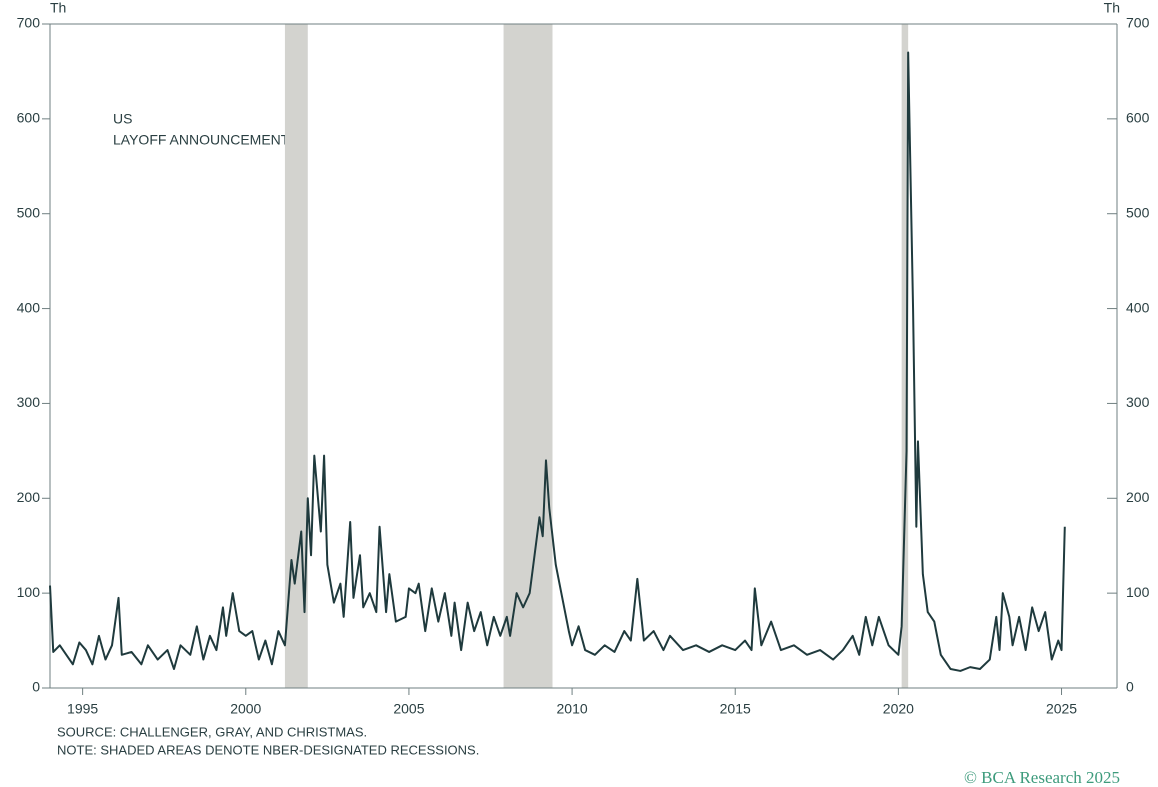 This screenshot has width=1158, height=787. Describe the element at coordinates (1138, 307) in the screenshot. I see `y2-tick-label: 400` at that location.